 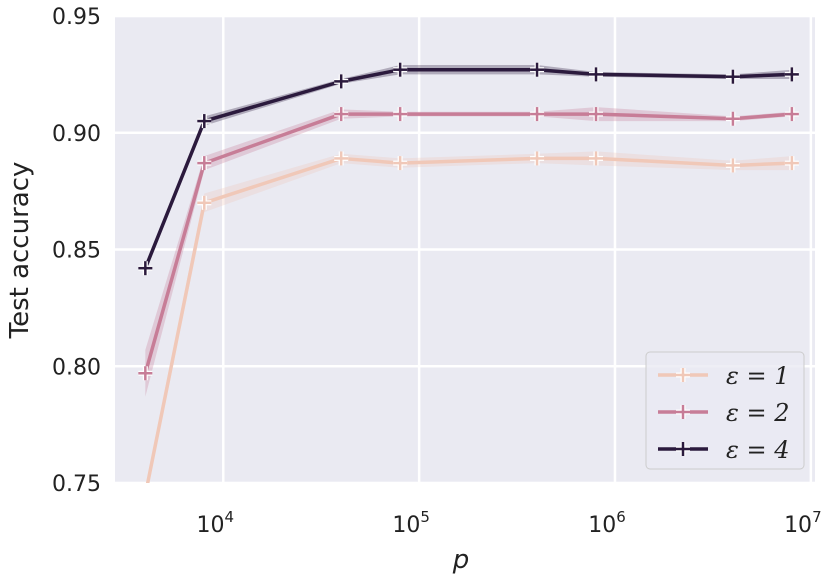 I want to click on x-tick-label: 10⁶, so click(x=607, y=523).